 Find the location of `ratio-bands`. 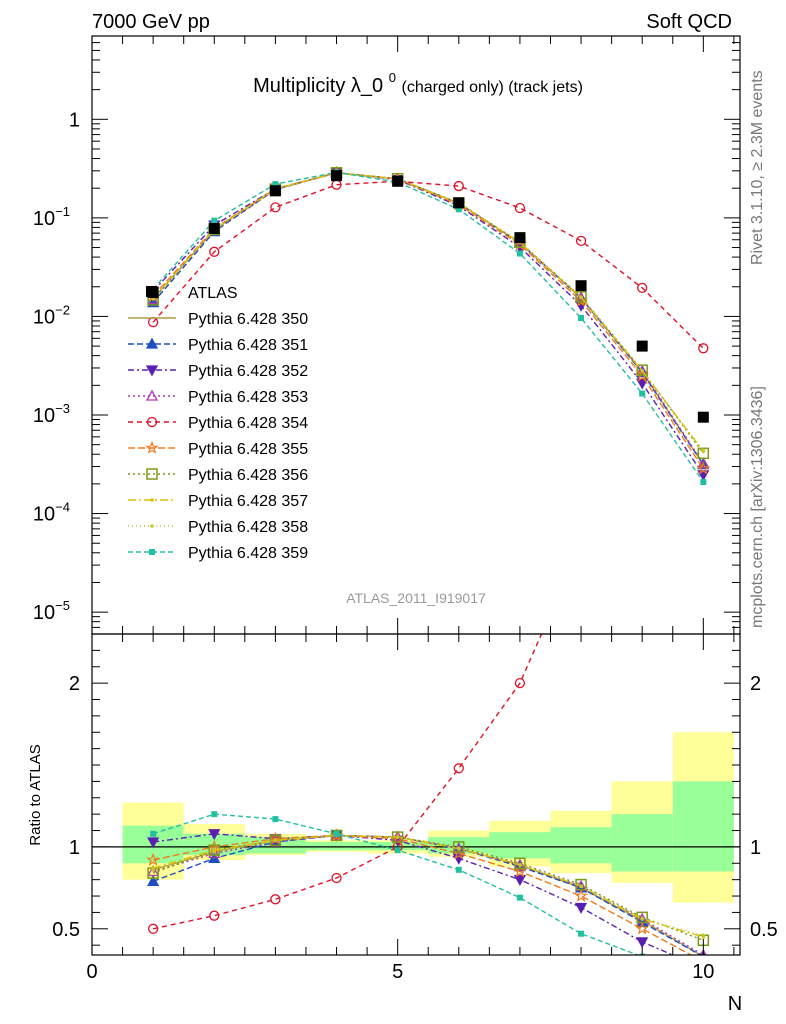

ratio-bands is located at coordinates (416, 817).